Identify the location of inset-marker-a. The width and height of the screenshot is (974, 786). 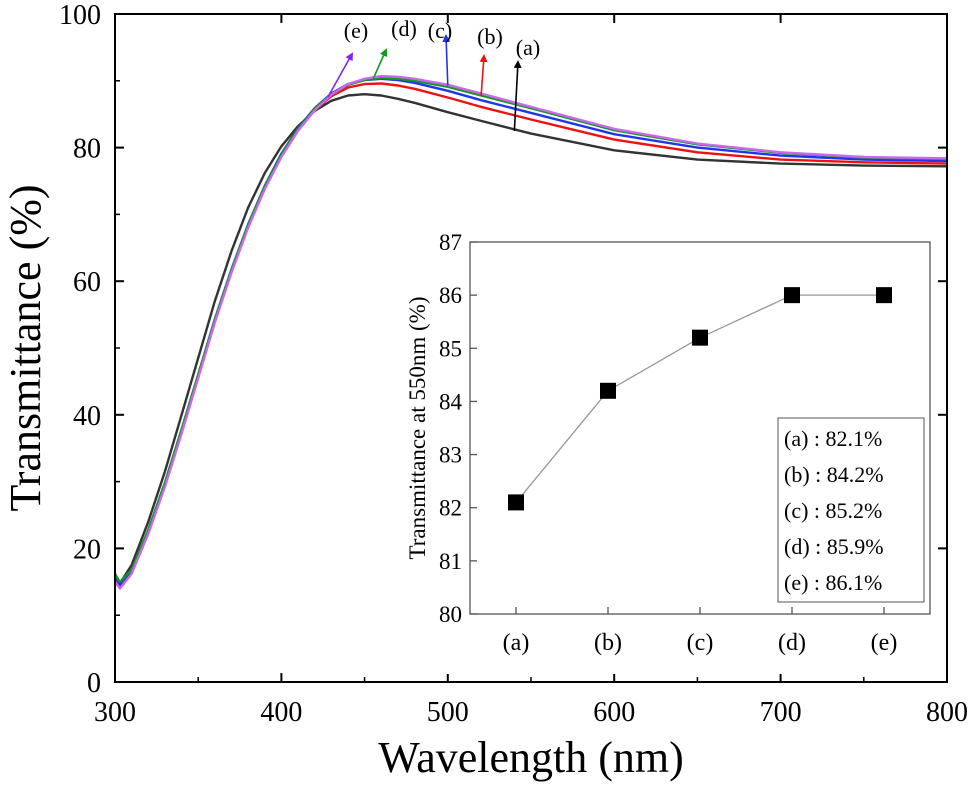
(516, 502).